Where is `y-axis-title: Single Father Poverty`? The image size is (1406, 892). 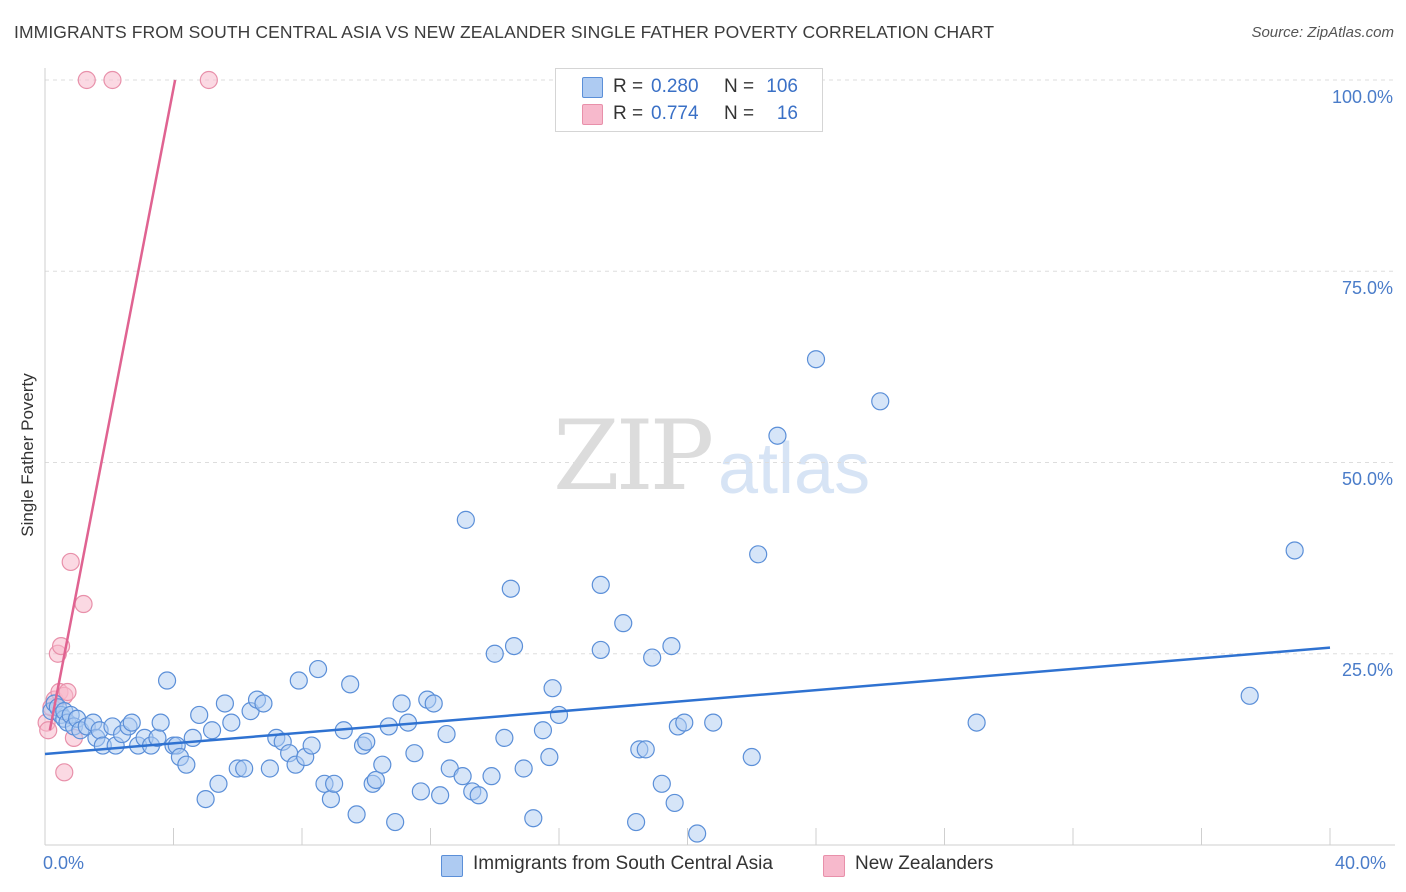
y-axis-title: Single Father Poverty is located at coordinates (27, 455).